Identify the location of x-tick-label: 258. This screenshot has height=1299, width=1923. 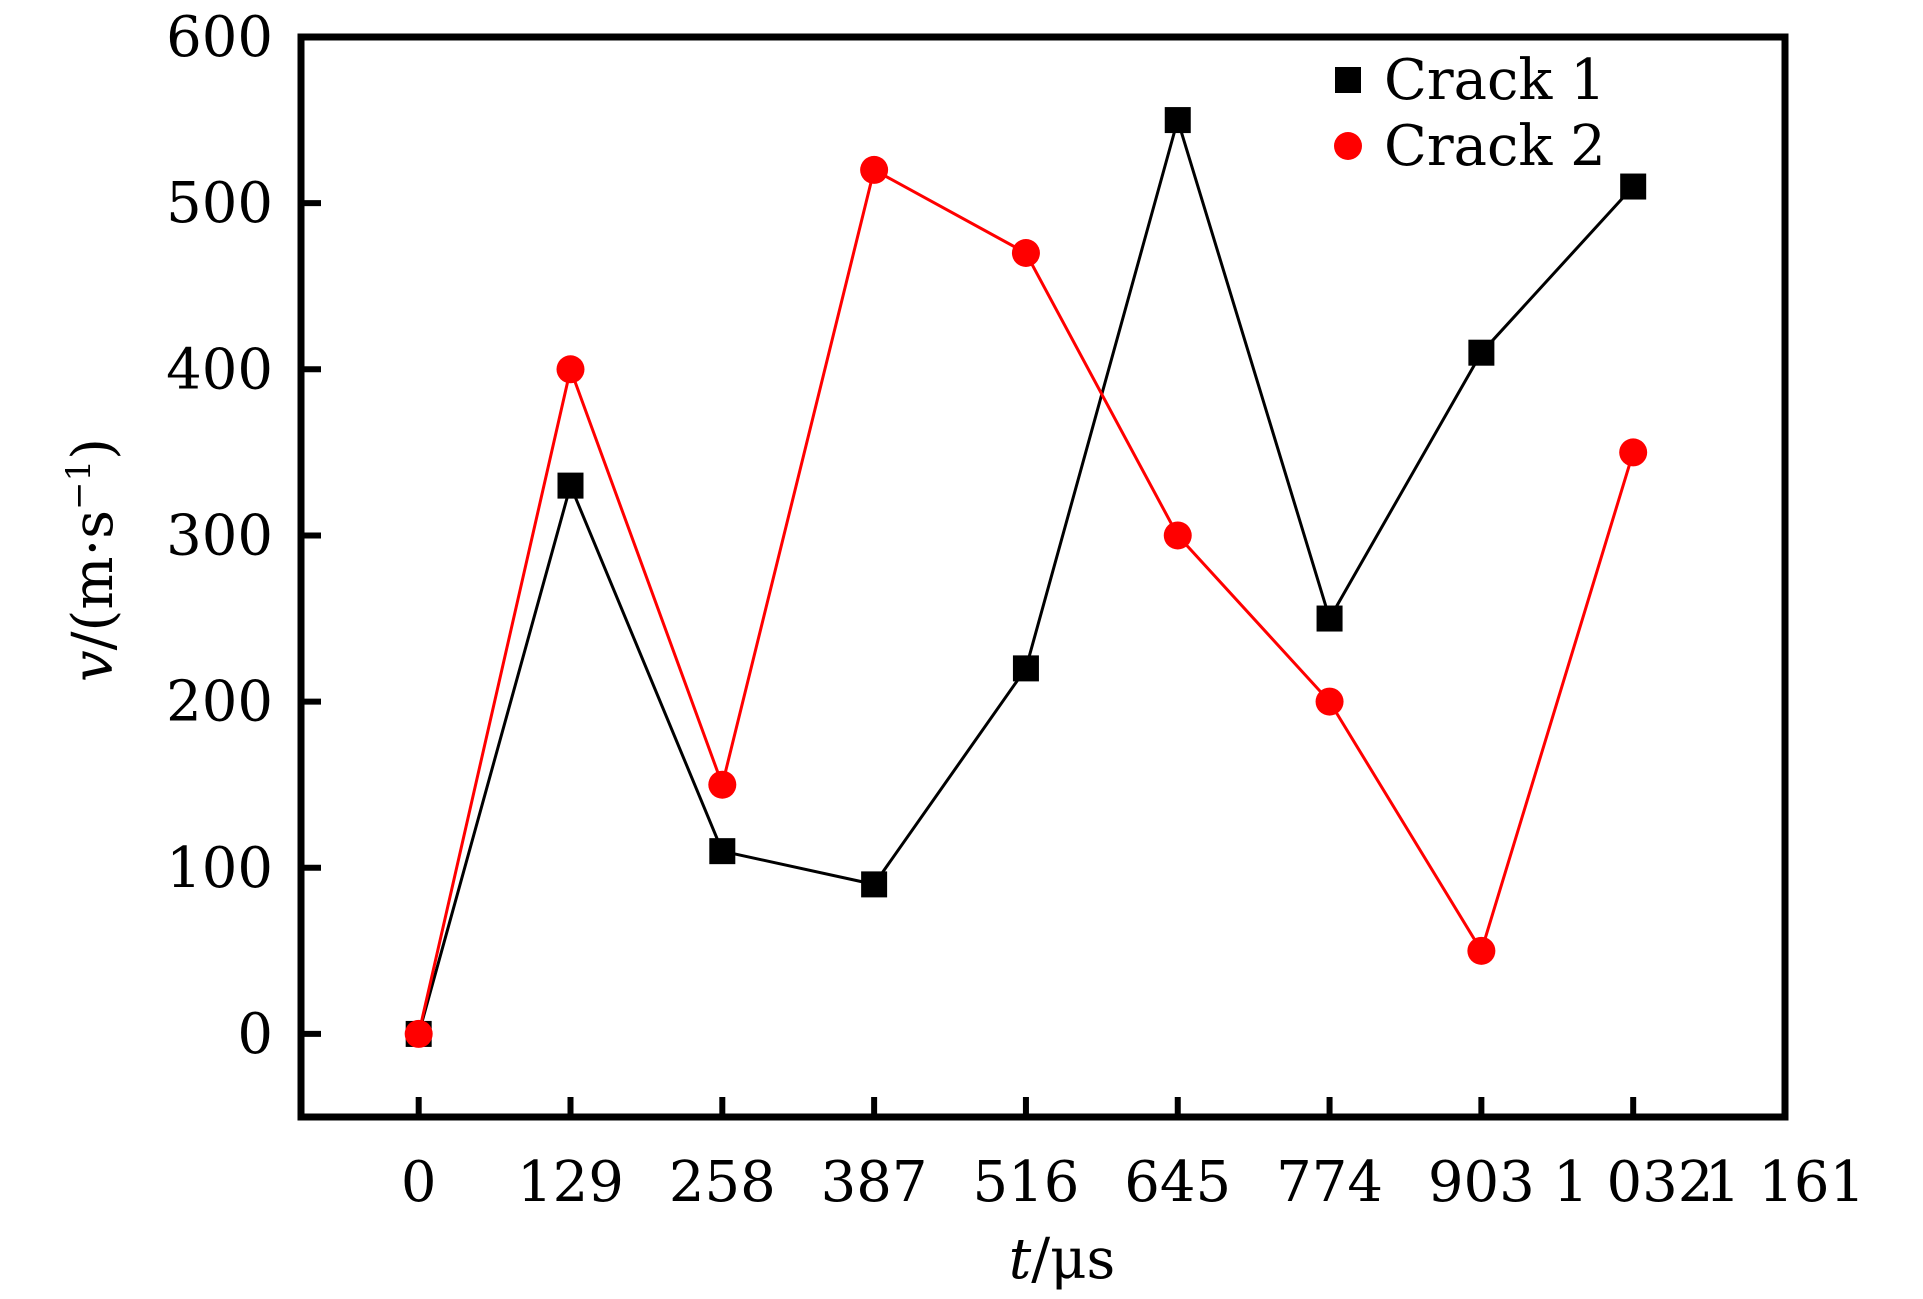
(722, 1182).